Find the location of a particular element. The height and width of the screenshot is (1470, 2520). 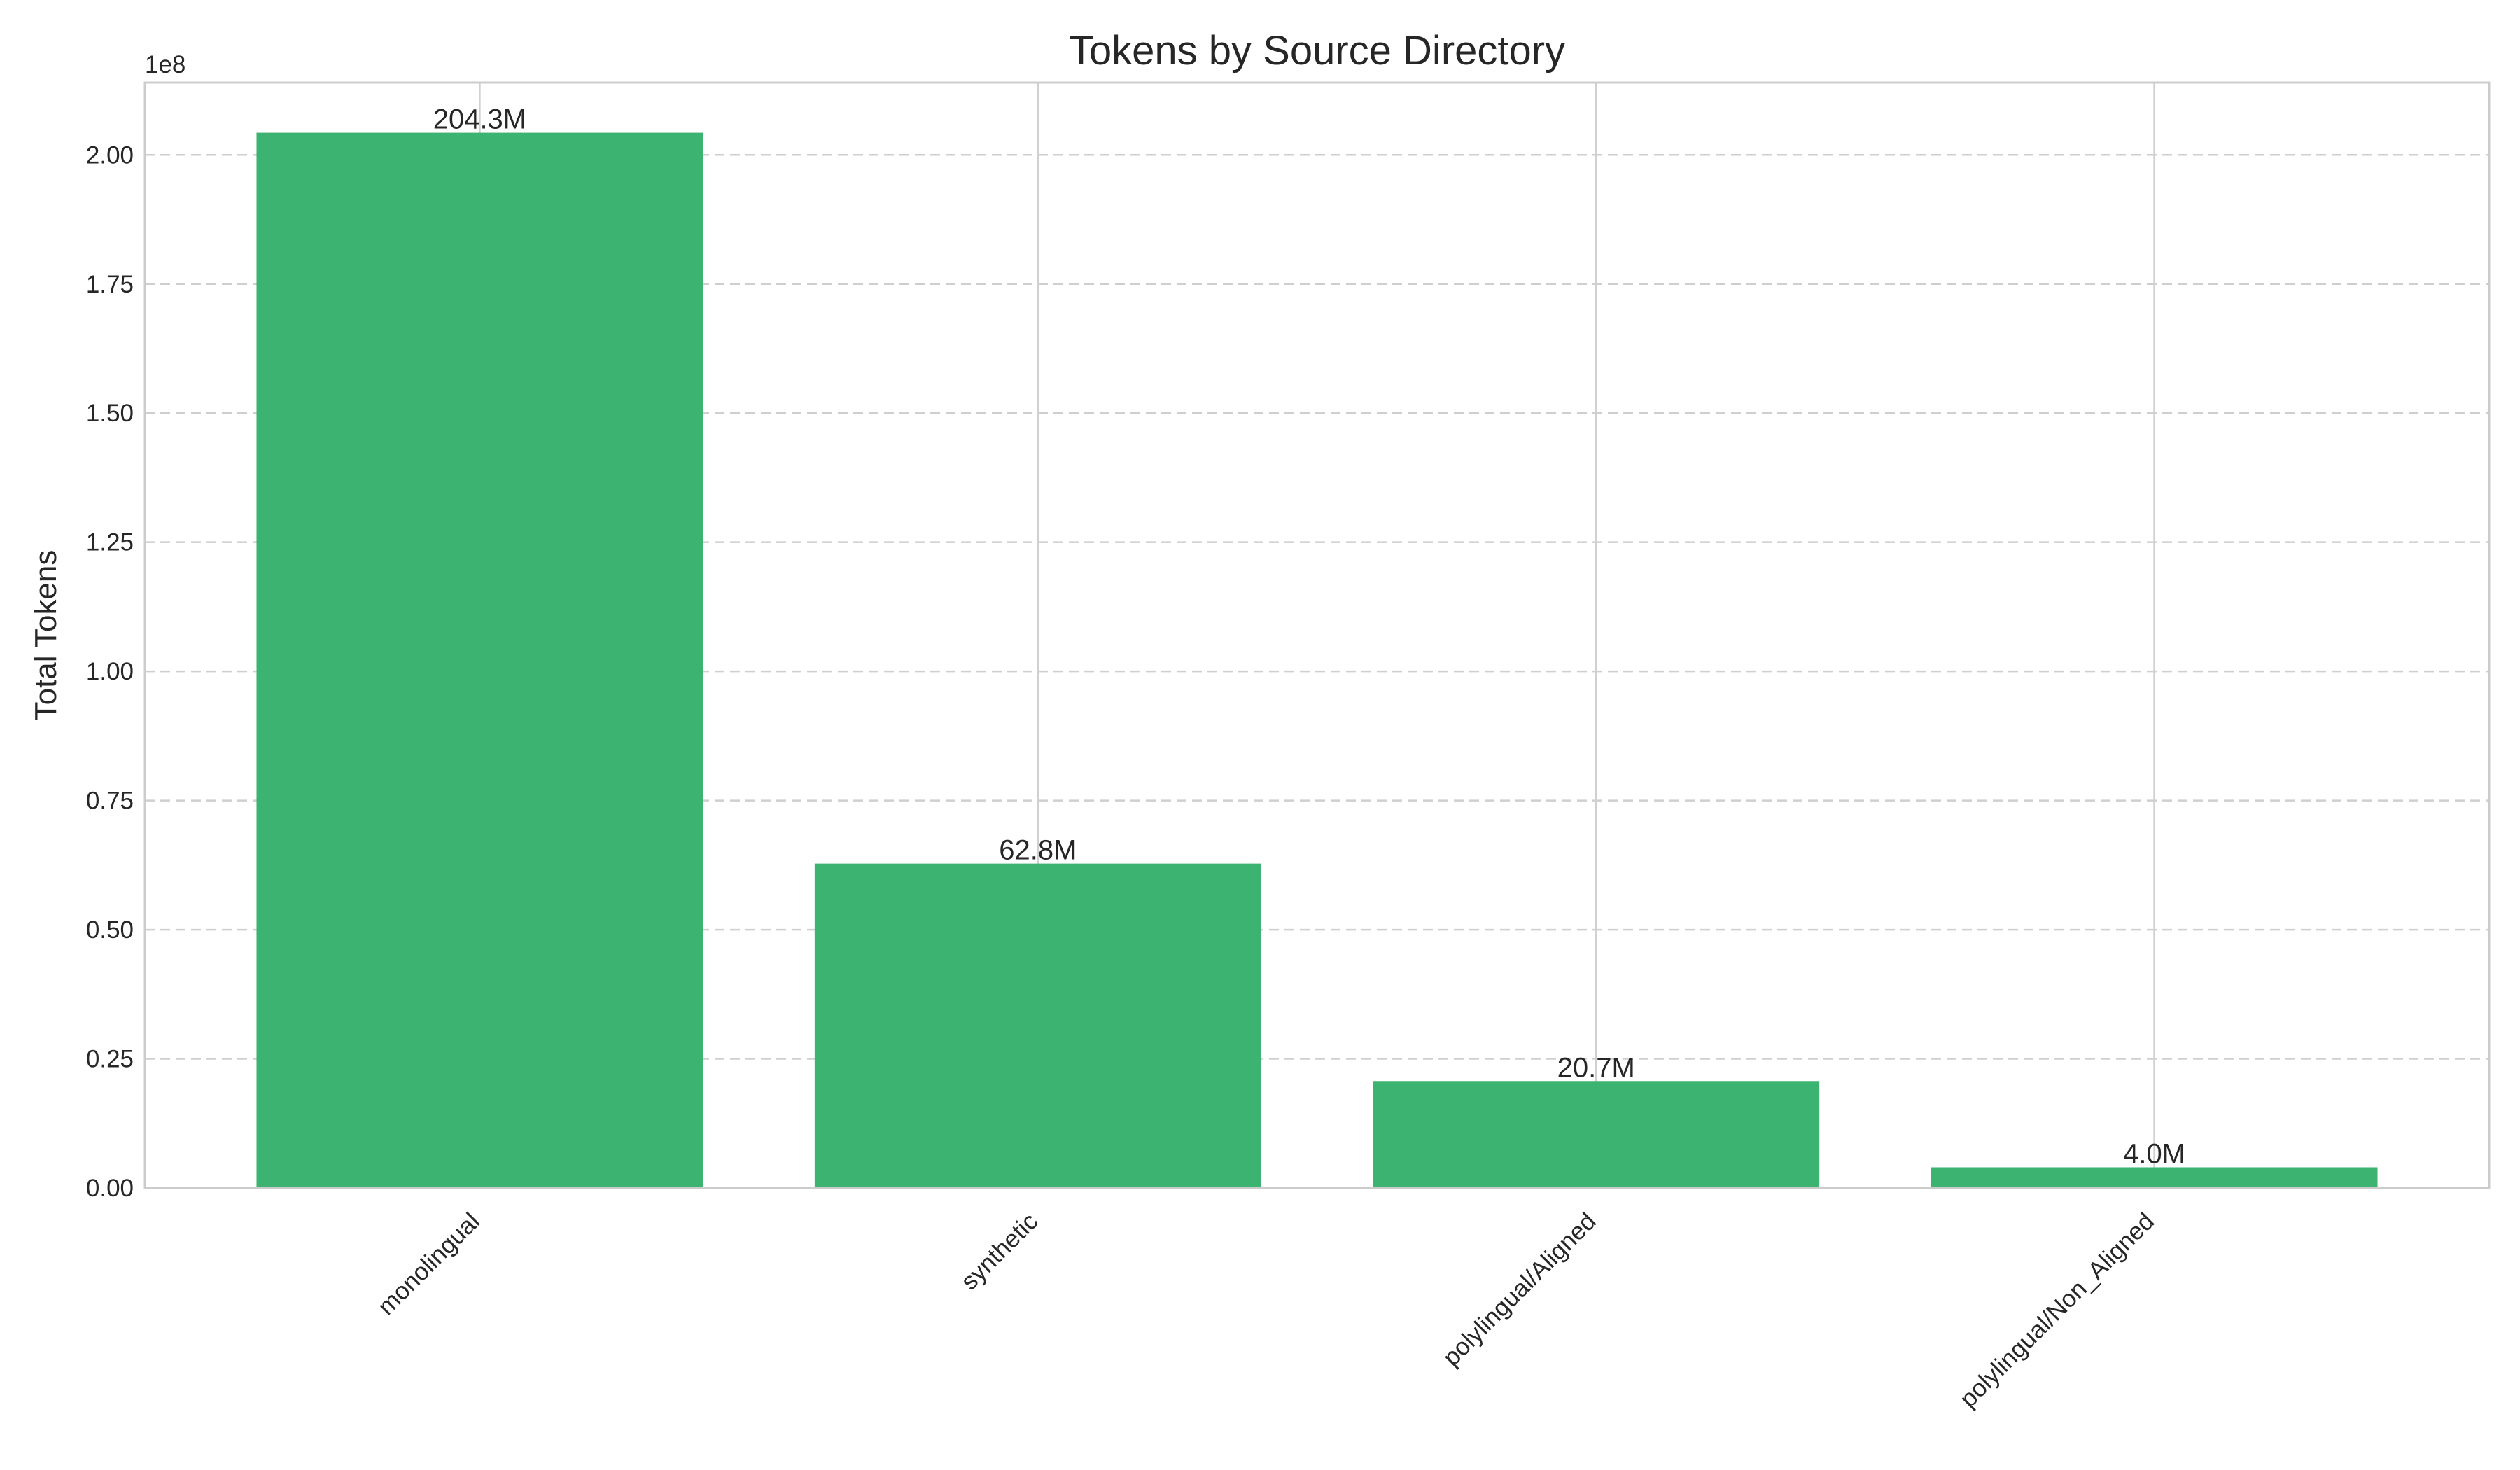

y-tick-label: 1.50 is located at coordinates (110, 413).